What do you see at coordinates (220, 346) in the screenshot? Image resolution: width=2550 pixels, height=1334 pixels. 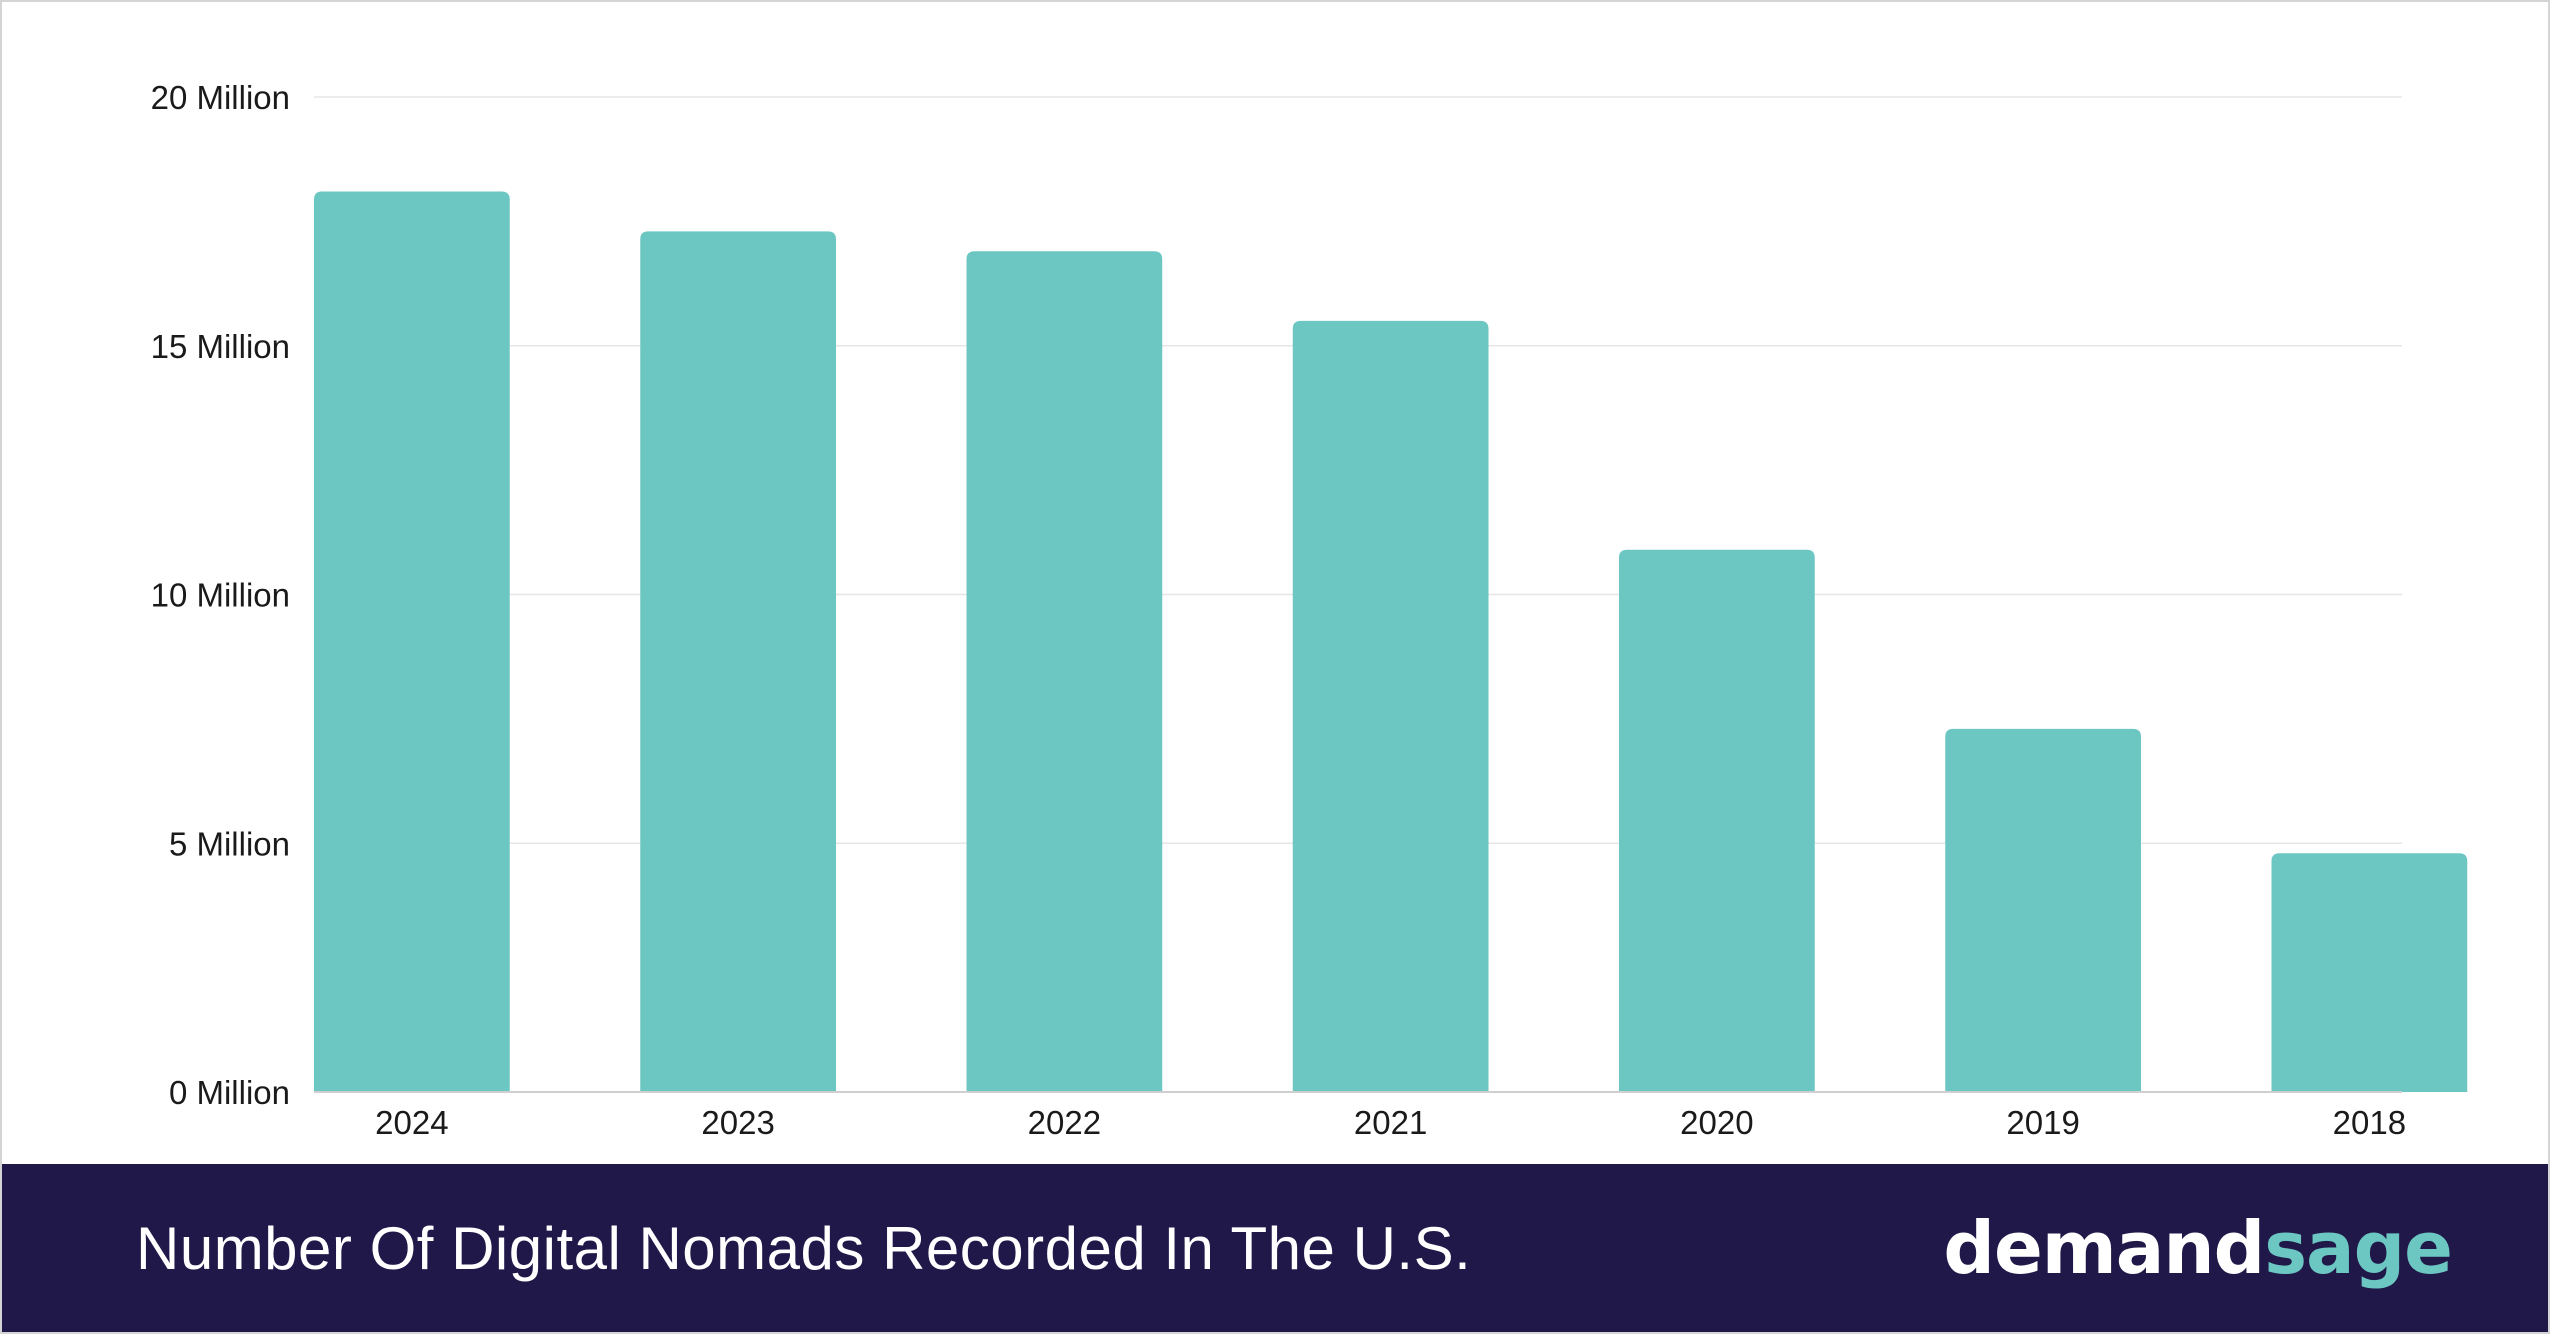 I see `y-tick-label: 15 Million` at bounding box center [220, 346].